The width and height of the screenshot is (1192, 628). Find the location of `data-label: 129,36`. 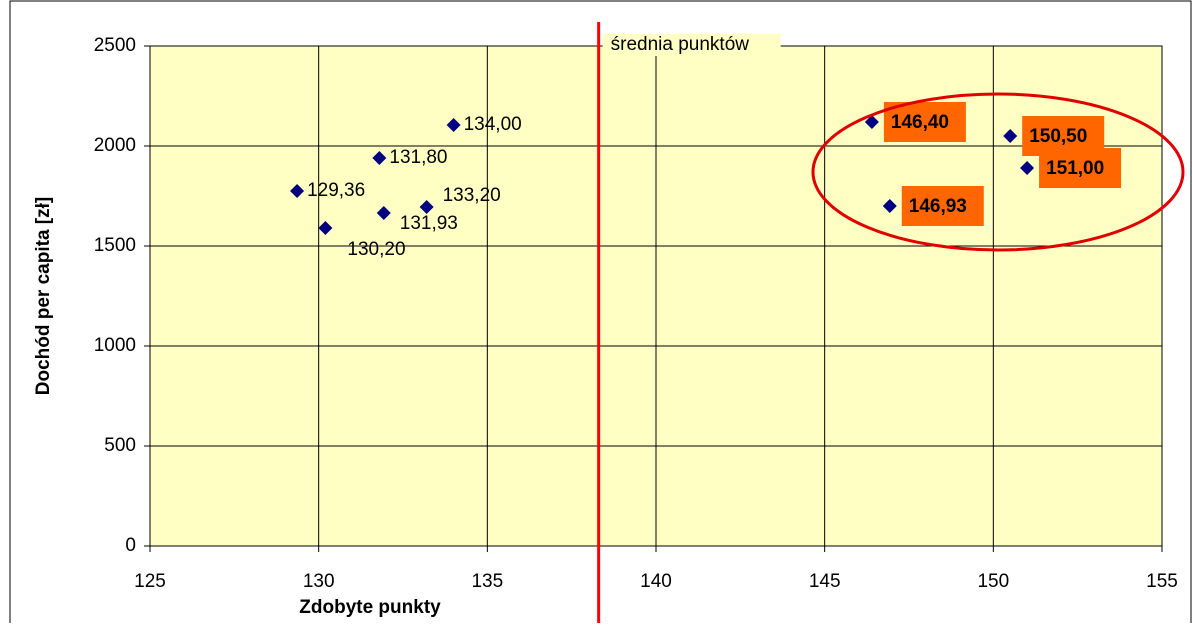

data-label: 129,36 is located at coordinates (336, 190).